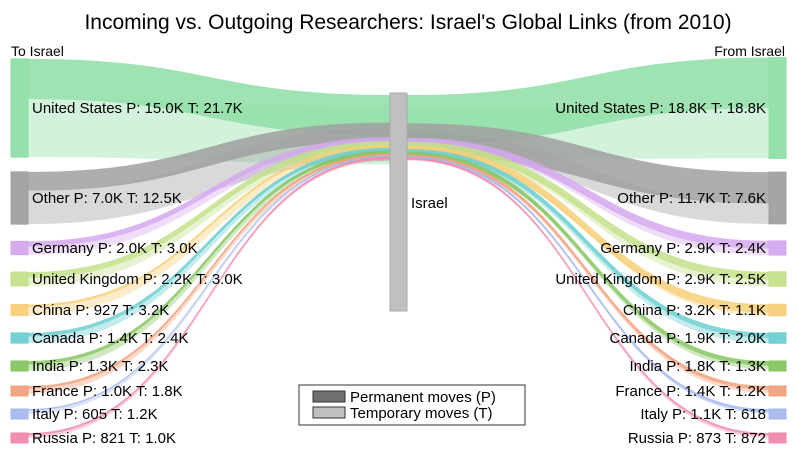 Image resolution: width=797 pixels, height=450 pixels. I want to click on incoming-temporary-link-germany, so click(209, 196).